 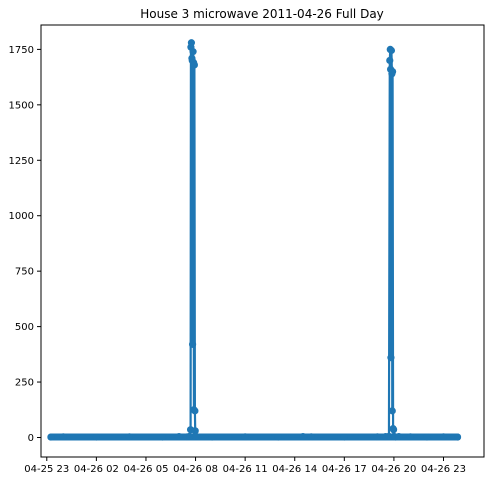 What do you see at coordinates (25, 244) in the screenshot?
I see `y-axis: 0 250 500 750 1000 1250 1500 1750` at bounding box center [25, 244].